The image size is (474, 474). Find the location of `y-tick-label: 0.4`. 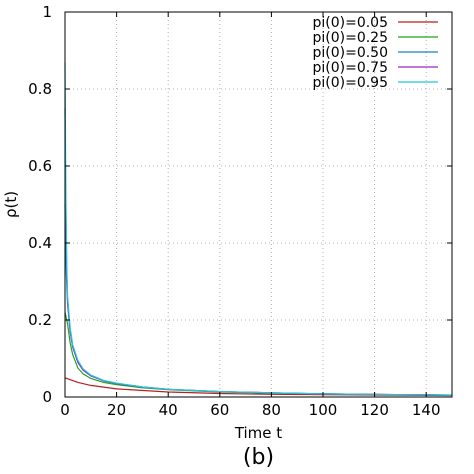

y-tick-label: 0.4 is located at coordinates (40, 243).